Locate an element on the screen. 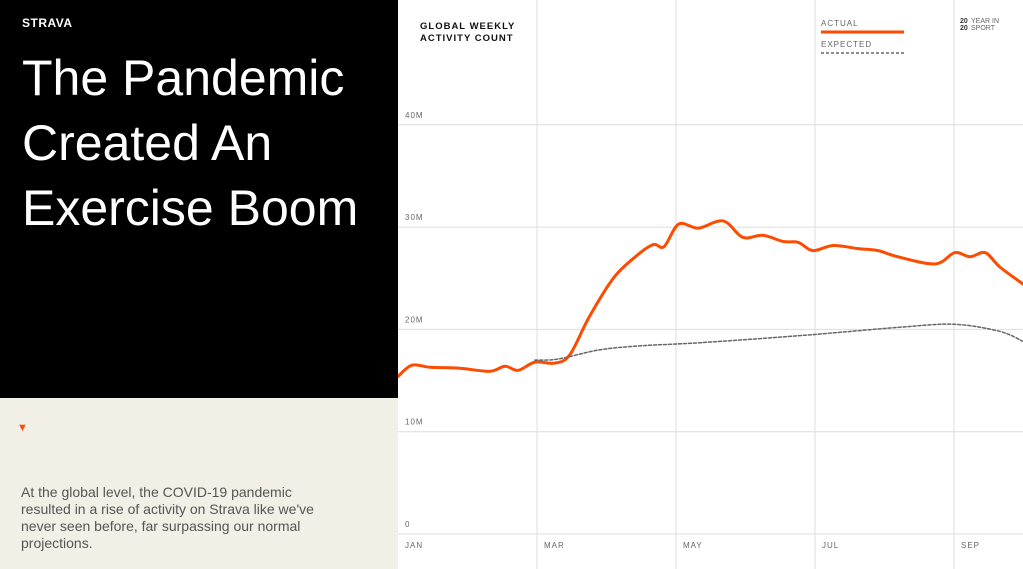 This screenshot has height=569, width=1023. page-title: The Pandemic Created An Exercise Boom is located at coordinates (190, 143).